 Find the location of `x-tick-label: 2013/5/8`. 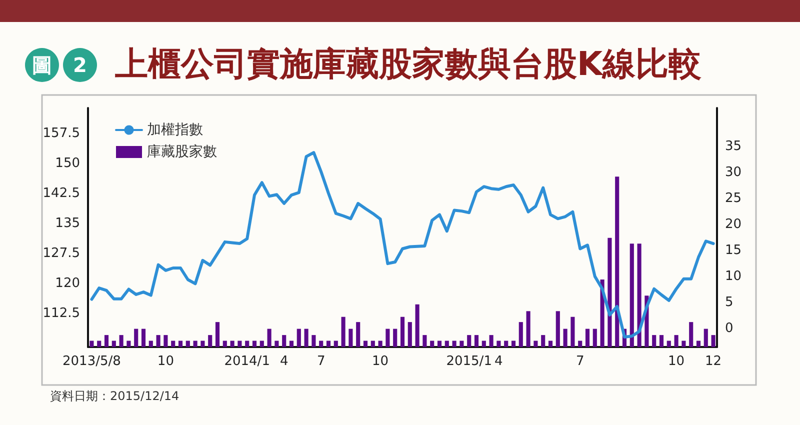

x-tick-label: 2013/5/8 is located at coordinates (91, 361).